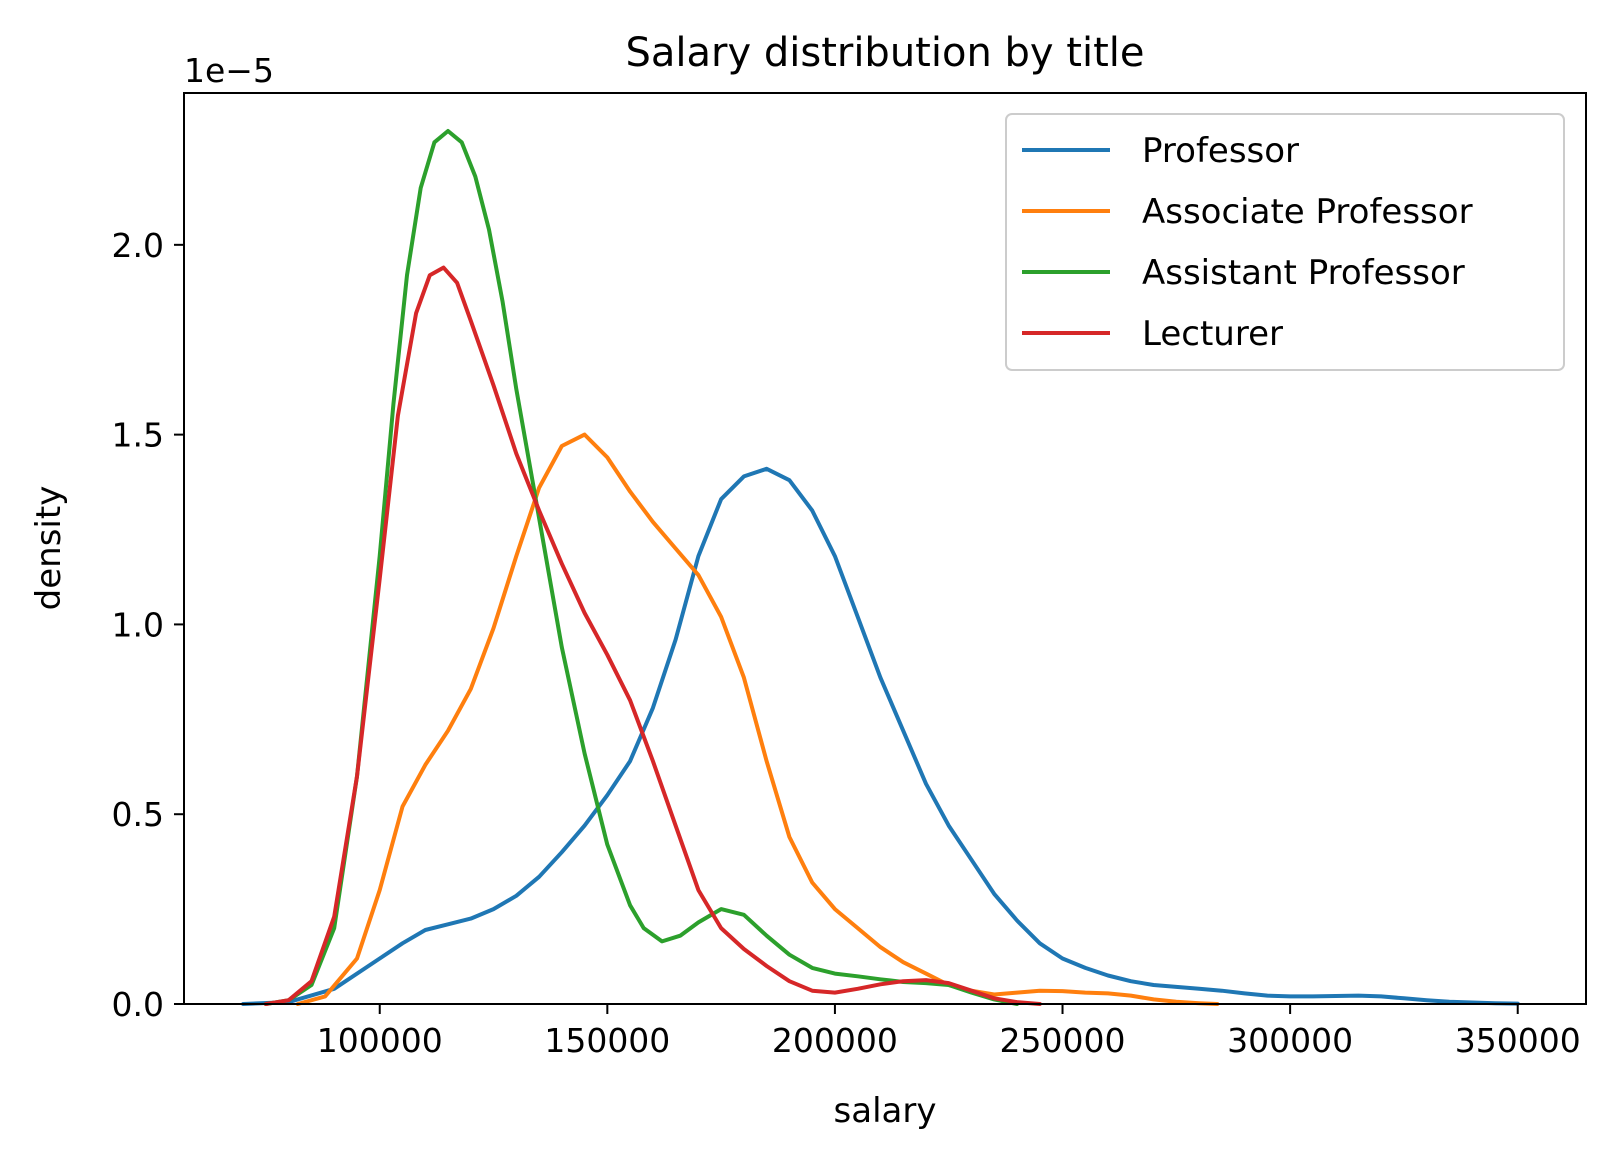  What do you see at coordinates (1220, 151) in the screenshot?
I see `legend-label-0: Professor` at bounding box center [1220, 151].